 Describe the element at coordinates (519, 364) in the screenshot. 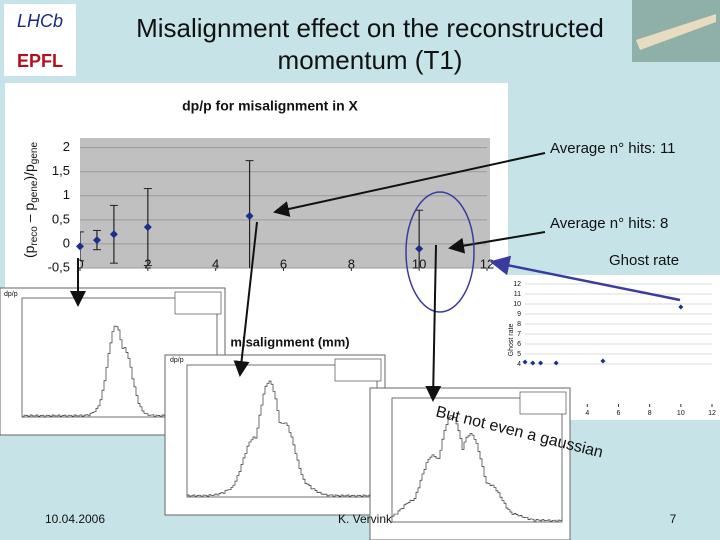

I see `y-tick-label: 4` at that location.